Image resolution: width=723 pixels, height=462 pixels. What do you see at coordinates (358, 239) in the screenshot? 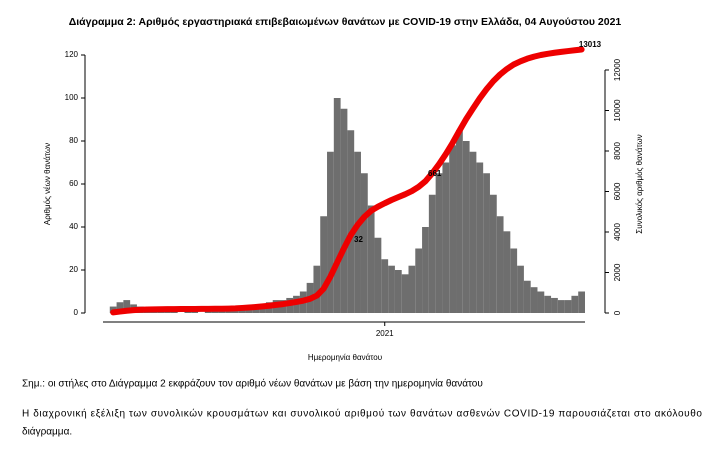
I see `annotation: 32` at bounding box center [358, 239].